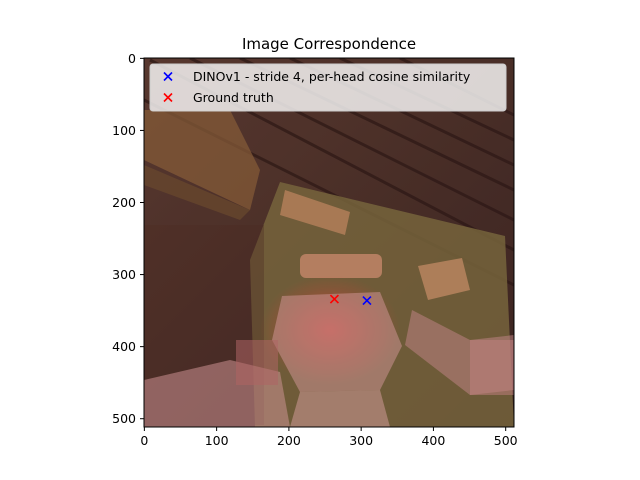 This screenshot has width=640, height=480. Describe the element at coordinates (334, 299) in the screenshot. I see `ground-truth-marker` at that location.